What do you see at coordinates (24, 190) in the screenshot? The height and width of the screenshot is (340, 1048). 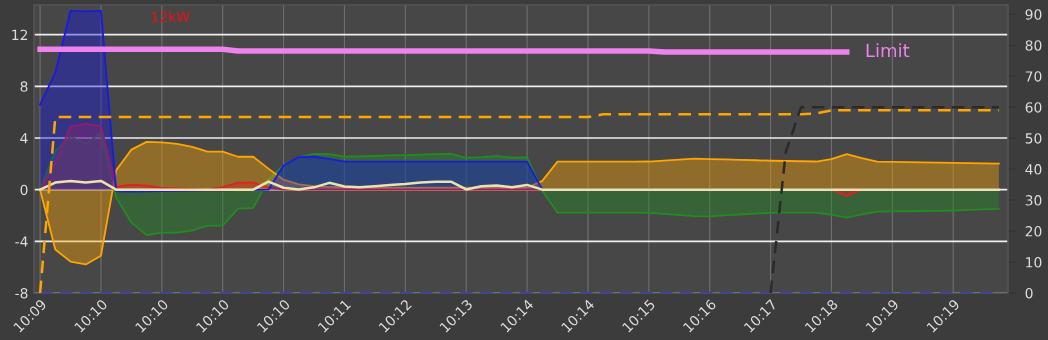 I see `y-tick-label: 0` at bounding box center [24, 190].